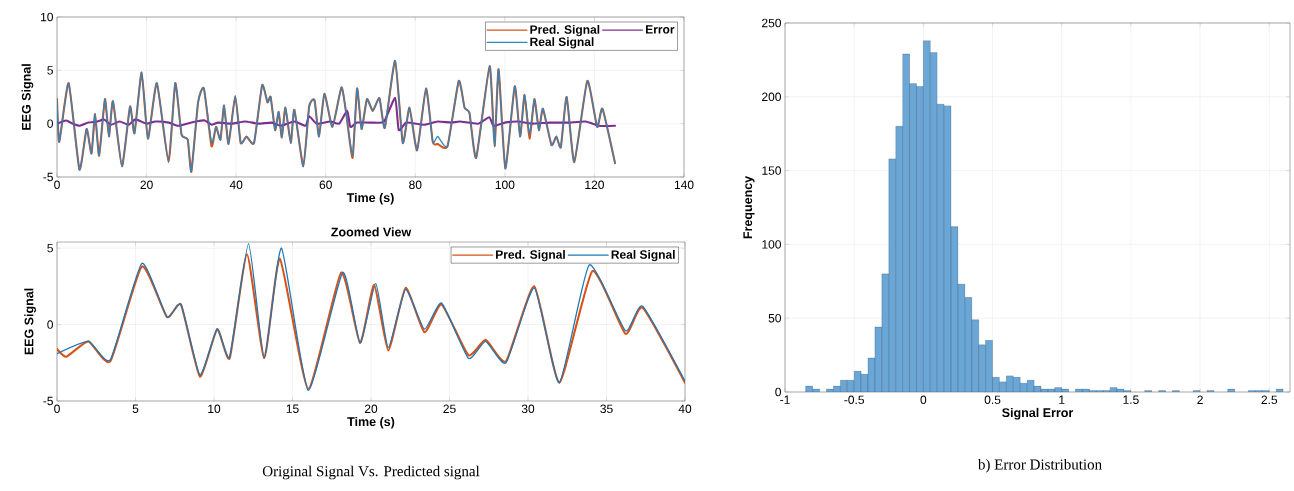  What do you see at coordinates (528, 409) in the screenshot?
I see `x-tick-label: 30` at bounding box center [528, 409].